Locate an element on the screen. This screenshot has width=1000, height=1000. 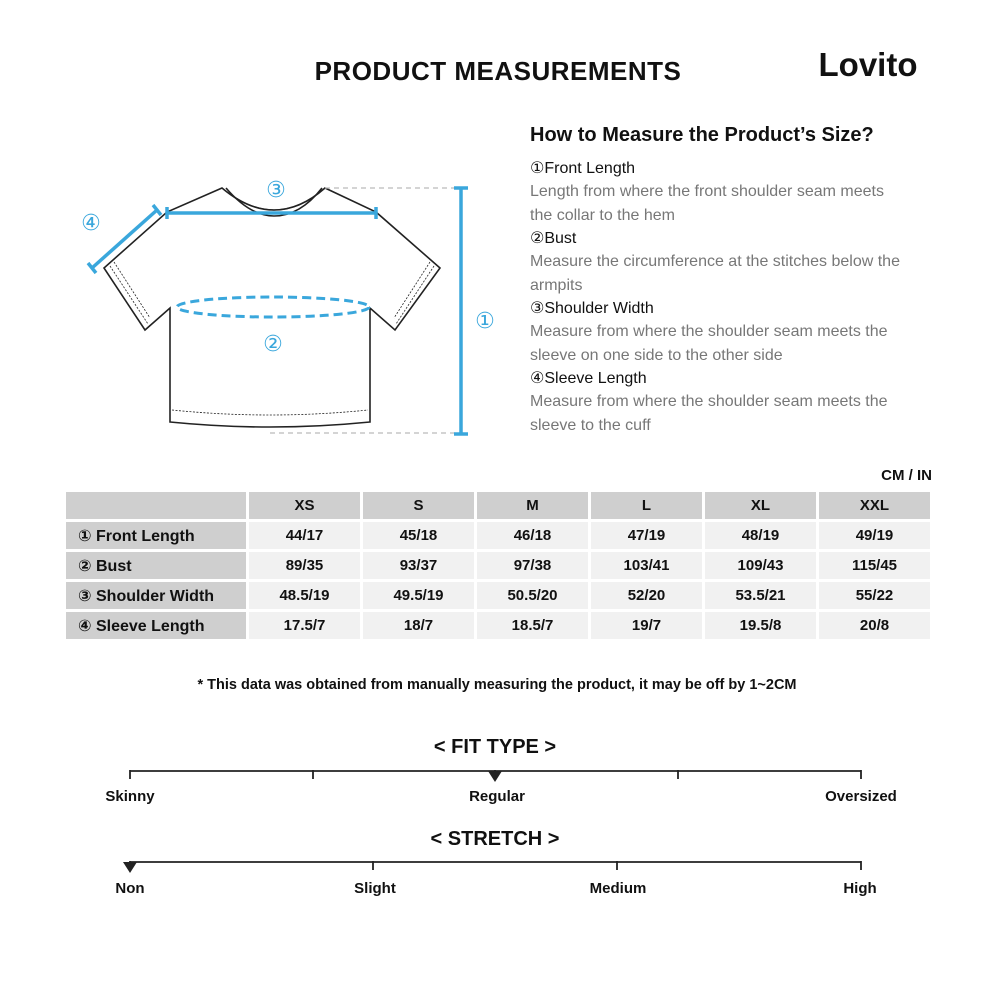
unit-label: CM / IN is located at coordinates (906, 475).